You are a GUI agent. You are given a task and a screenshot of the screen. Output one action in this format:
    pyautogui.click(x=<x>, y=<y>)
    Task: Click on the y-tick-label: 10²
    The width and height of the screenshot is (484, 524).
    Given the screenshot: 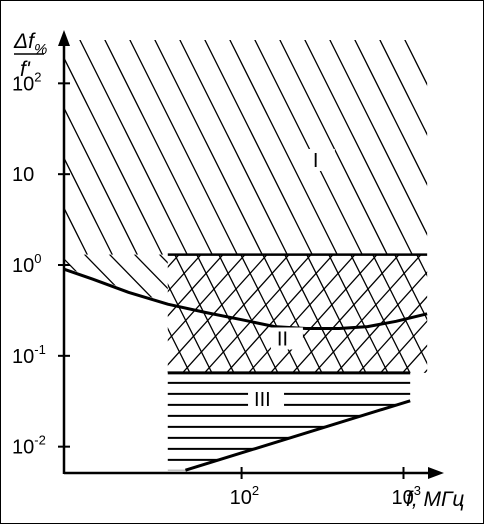 What is the action you would take?
    pyautogui.click(x=26, y=82)
    